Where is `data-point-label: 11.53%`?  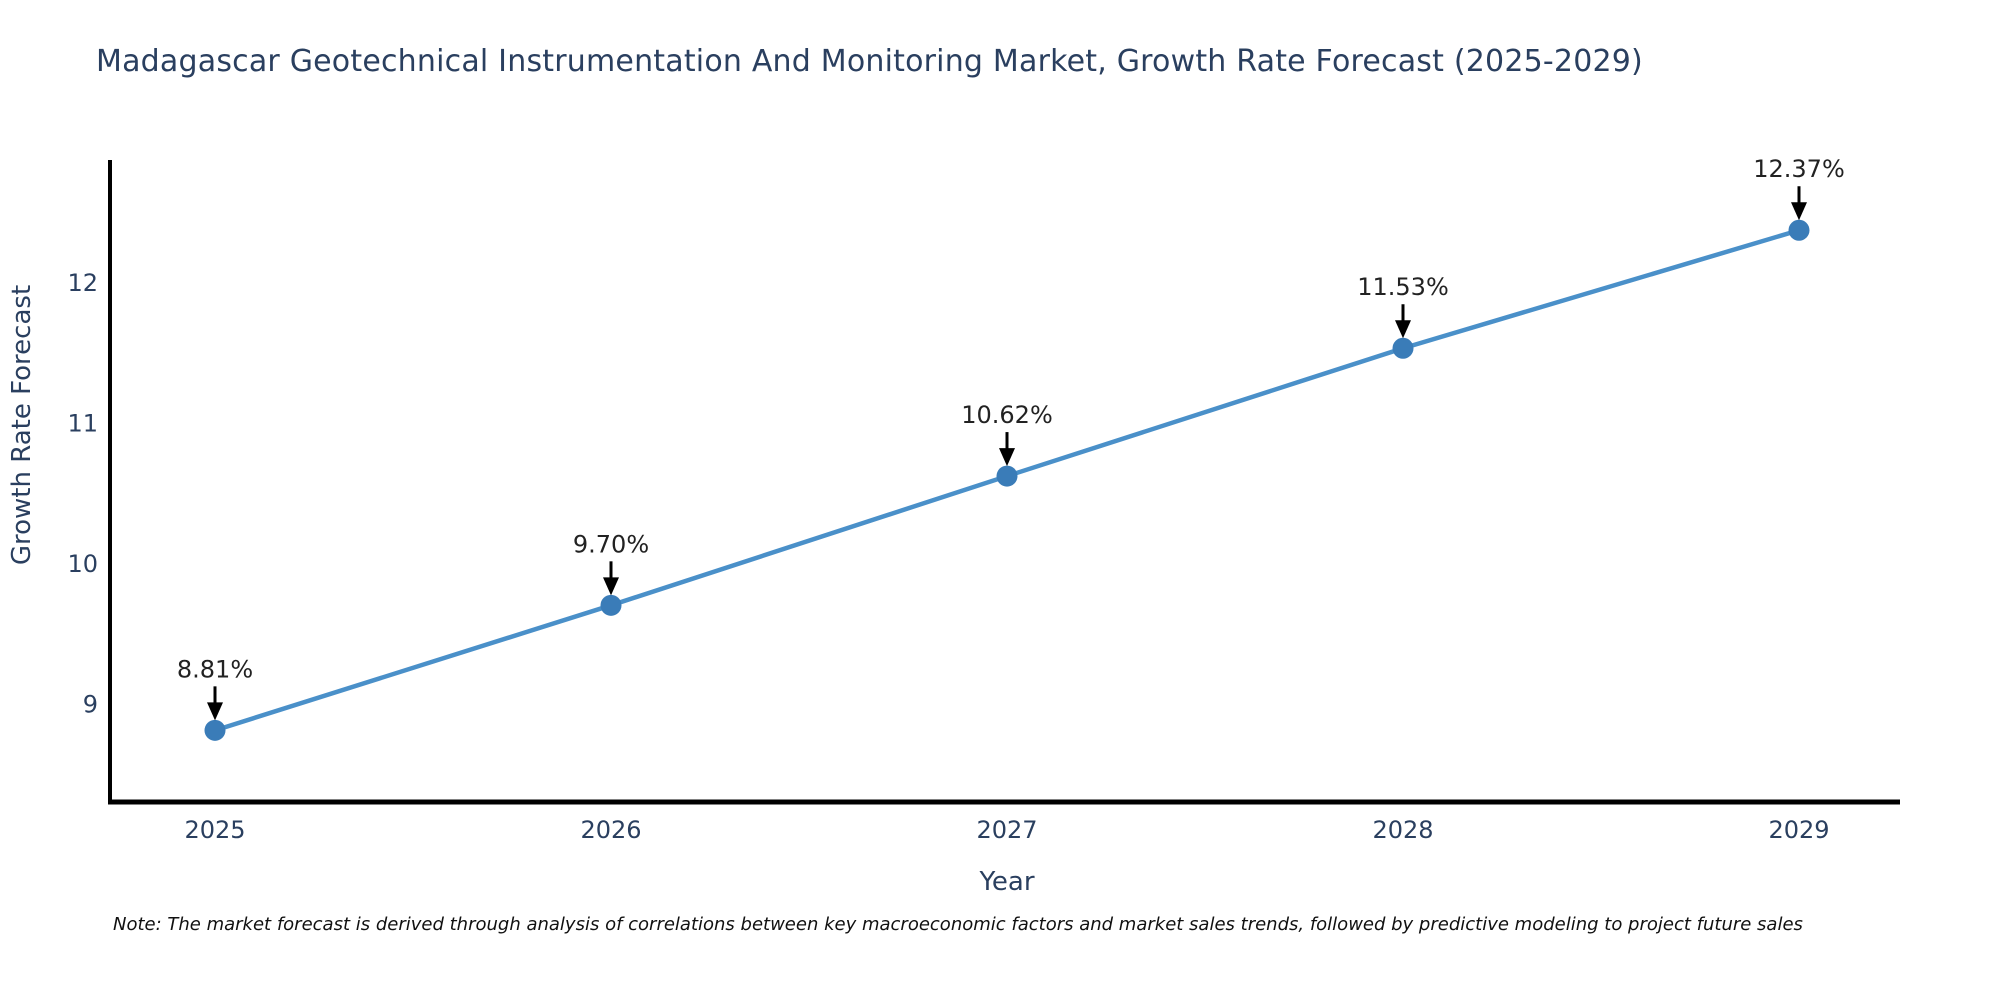
data-point-label: 11.53% is located at coordinates (1403, 287).